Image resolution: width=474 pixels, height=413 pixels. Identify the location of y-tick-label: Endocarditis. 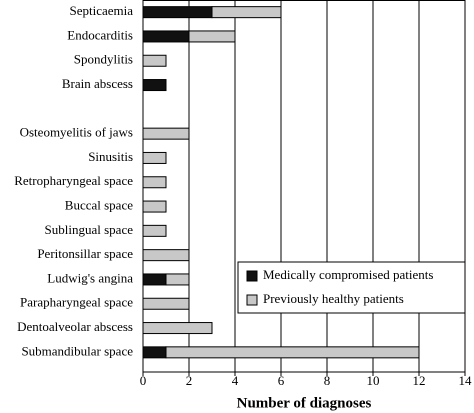
(100, 34).